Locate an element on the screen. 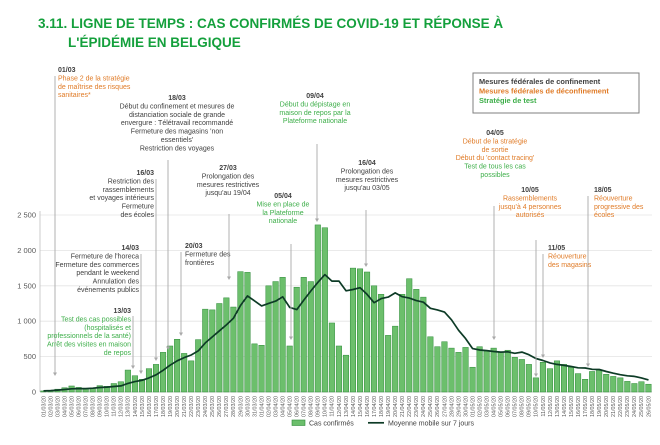 The width and height of the screenshot is (660, 445). x-tick-label: 01/05/20 is located at coordinates (473, 406).